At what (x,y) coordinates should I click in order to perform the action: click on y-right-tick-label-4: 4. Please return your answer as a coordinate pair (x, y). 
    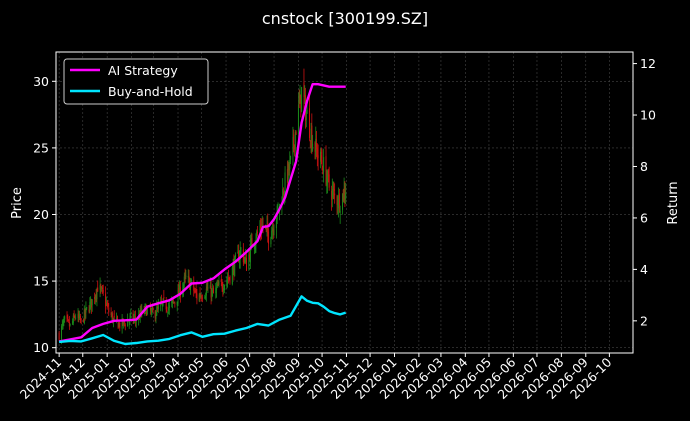
    Looking at the image, I should click on (644, 269).